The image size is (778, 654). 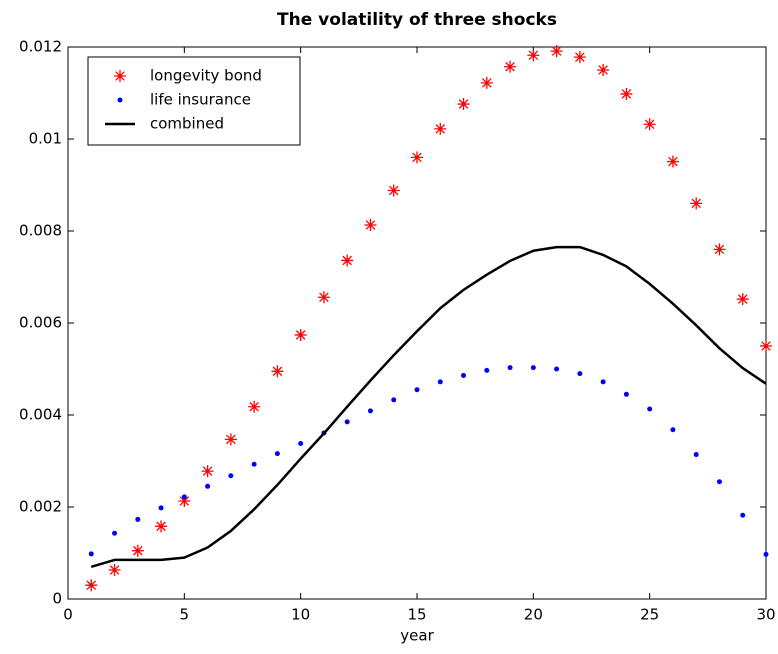 What do you see at coordinates (416, 615) in the screenshot?
I see `x-tick-label: 15` at bounding box center [416, 615].